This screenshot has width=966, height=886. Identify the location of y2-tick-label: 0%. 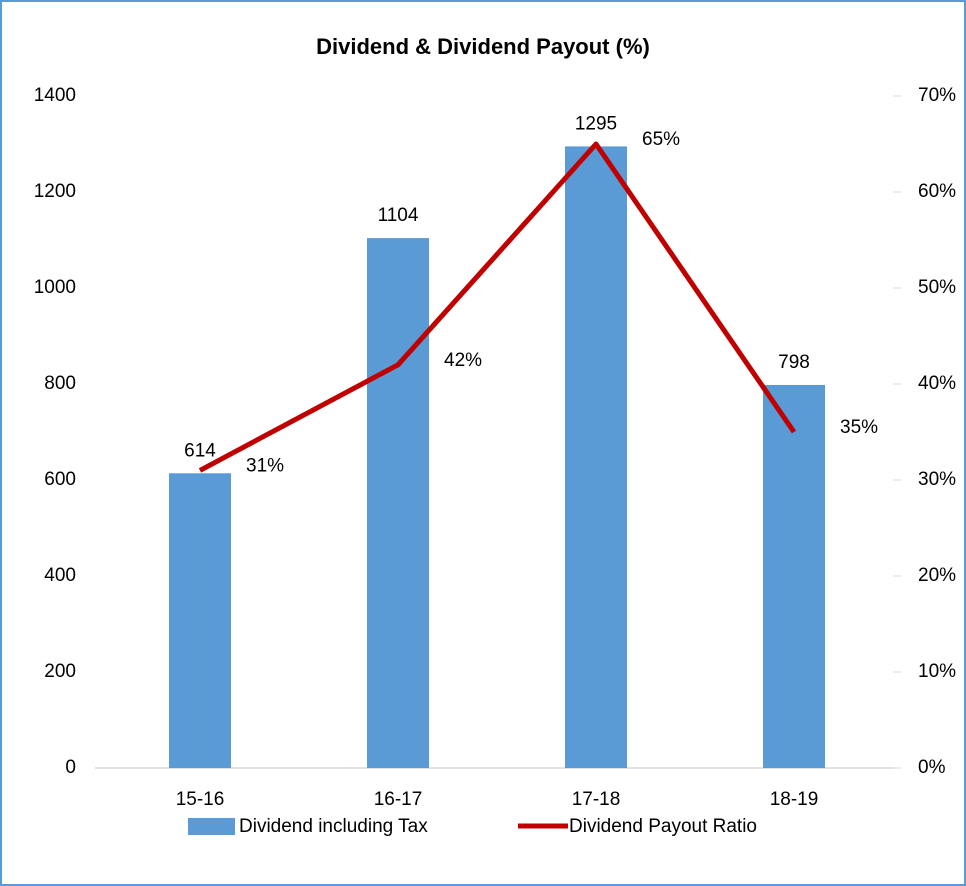
(932, 767).